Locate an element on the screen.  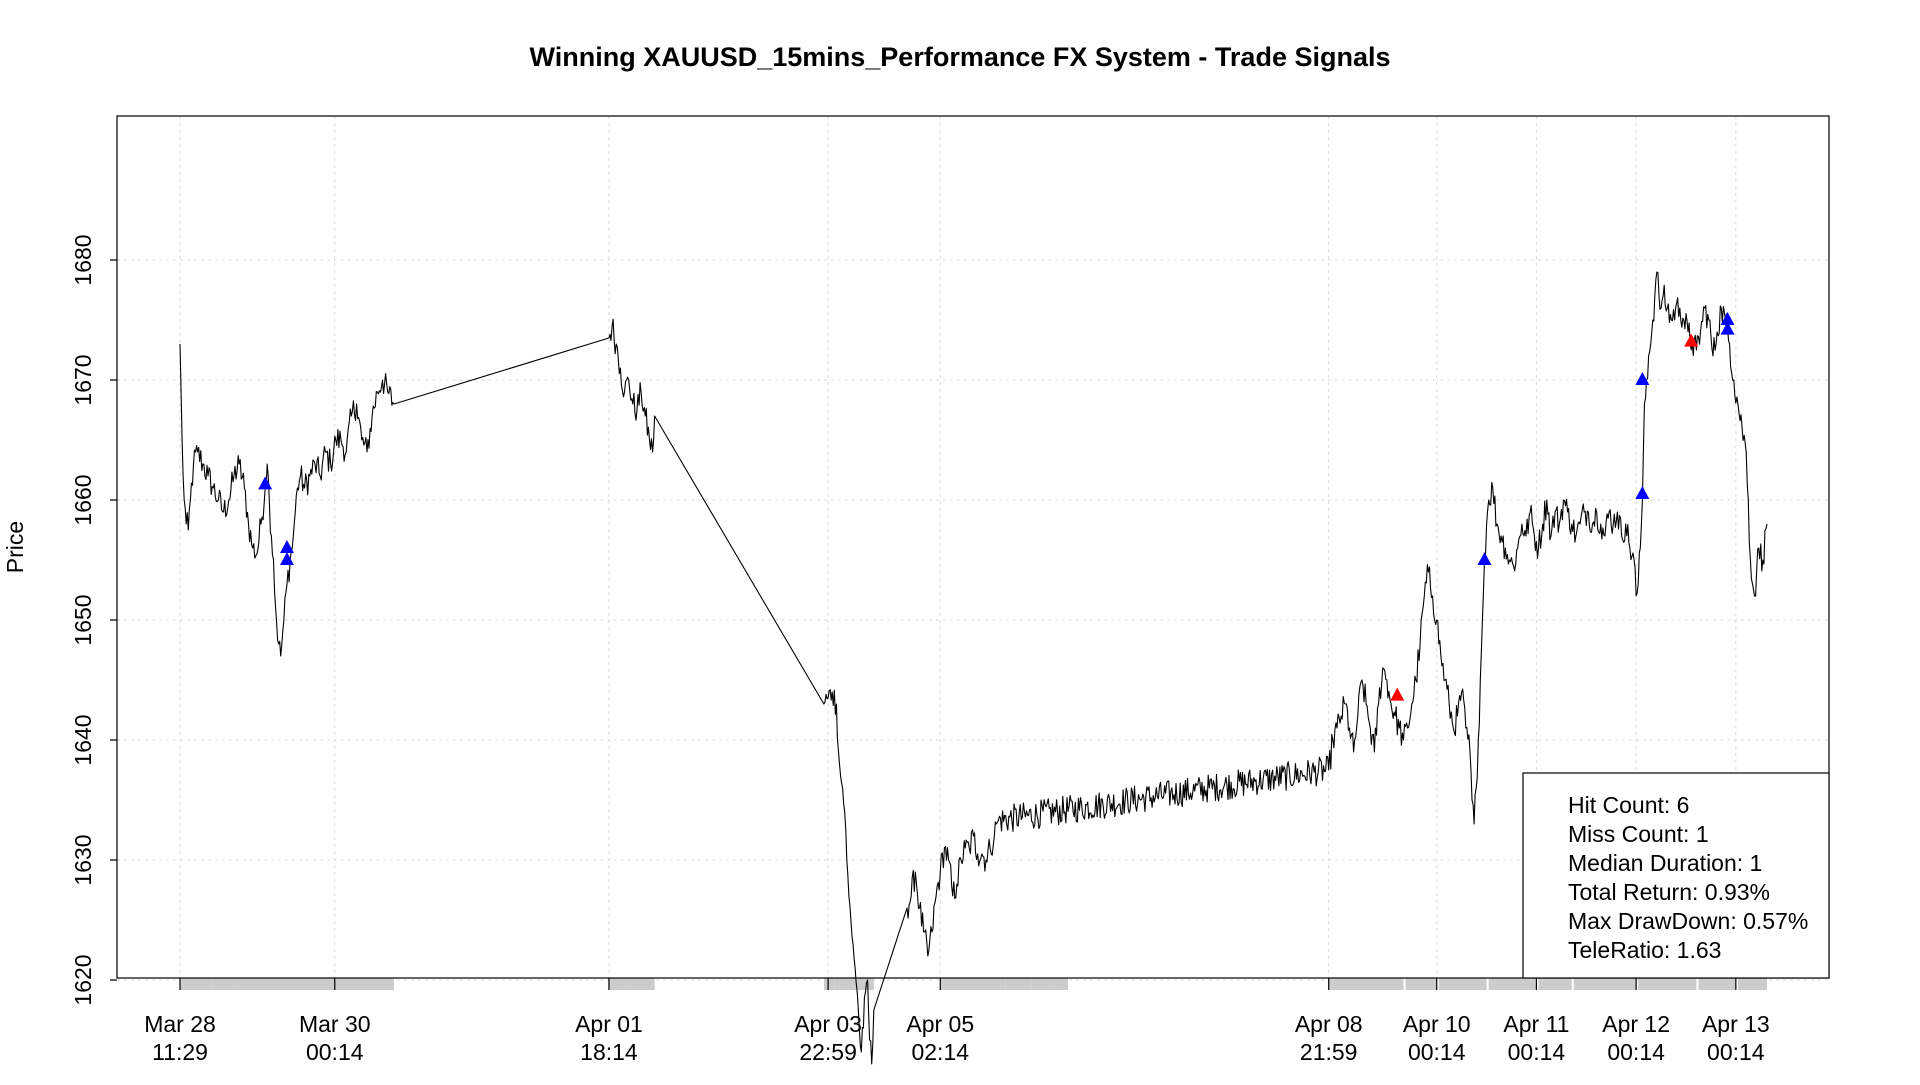
y-tick-label: 1620 is located at coordinates (83, 979).